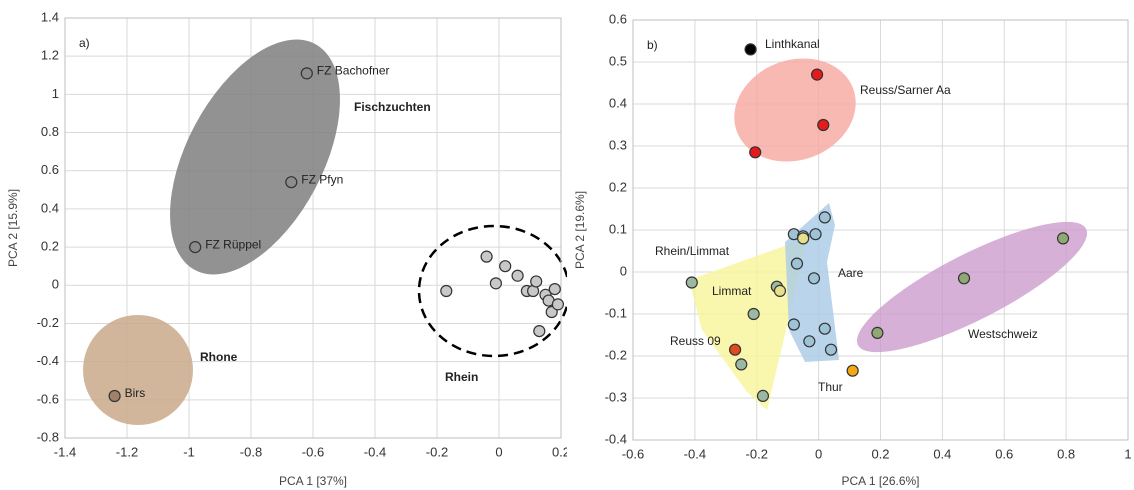  I want to click on group-label: Aare, so click(851, 273).